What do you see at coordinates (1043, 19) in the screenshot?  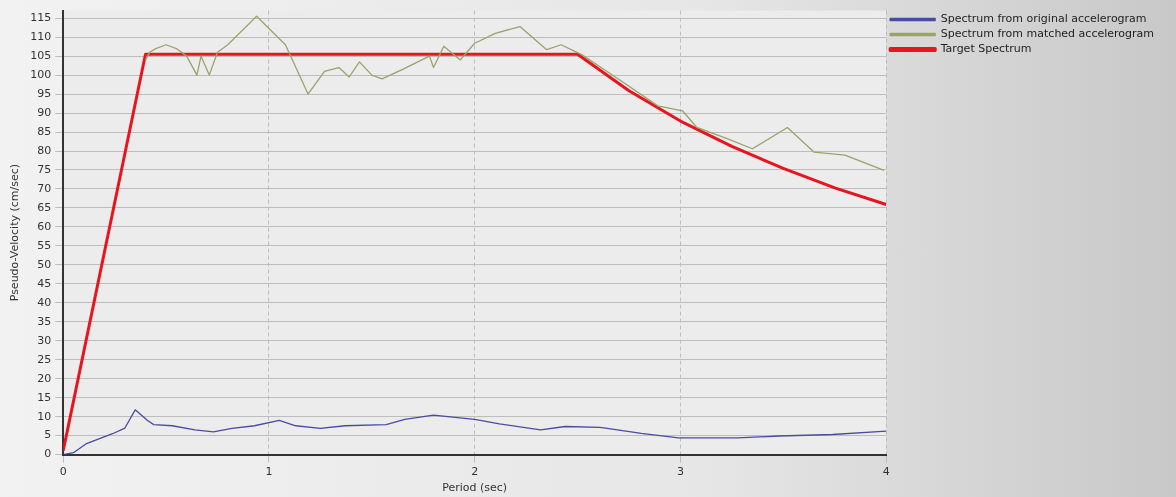 I see `legend-label: Spectrum from original accelerogram` at bounding box center [1043, 19].